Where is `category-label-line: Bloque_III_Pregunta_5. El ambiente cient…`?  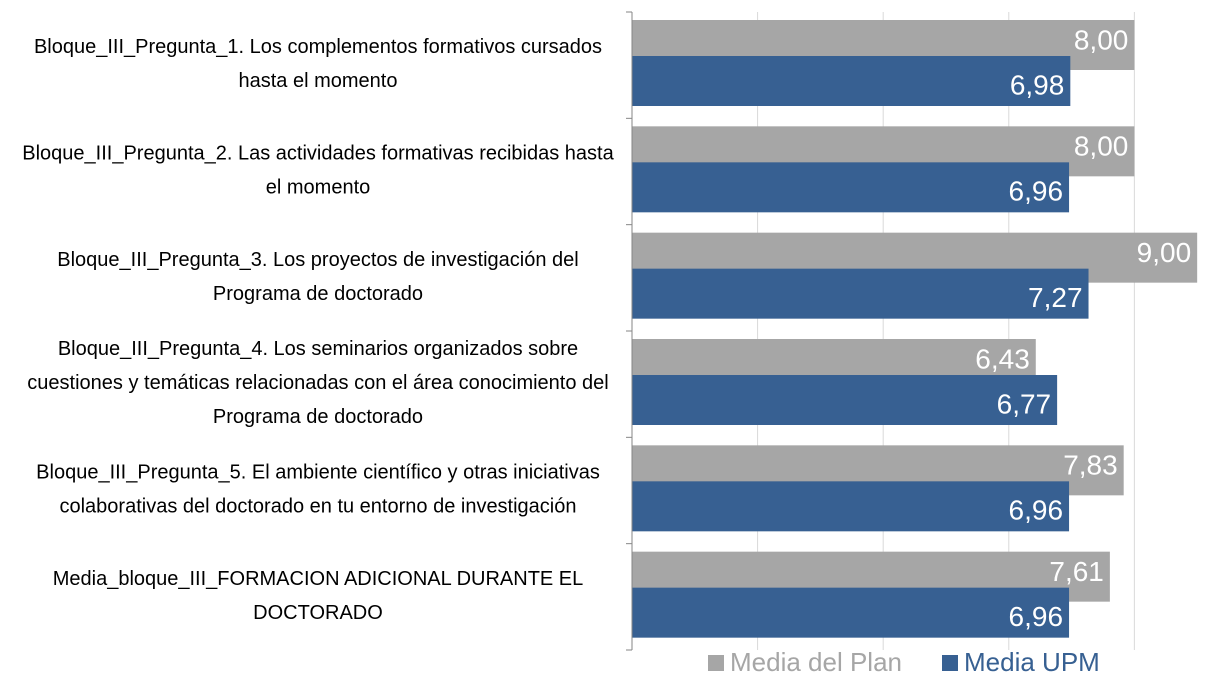
category-label-line: Bloque_III_Pregunta_5. El ambiente cient… is located at coordinates (318, 473).